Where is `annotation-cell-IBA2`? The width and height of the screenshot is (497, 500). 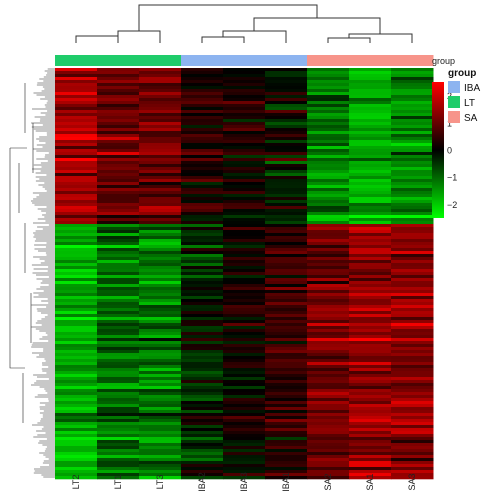 annotation-cell-IBA2 is located at coordinates (202, 60).